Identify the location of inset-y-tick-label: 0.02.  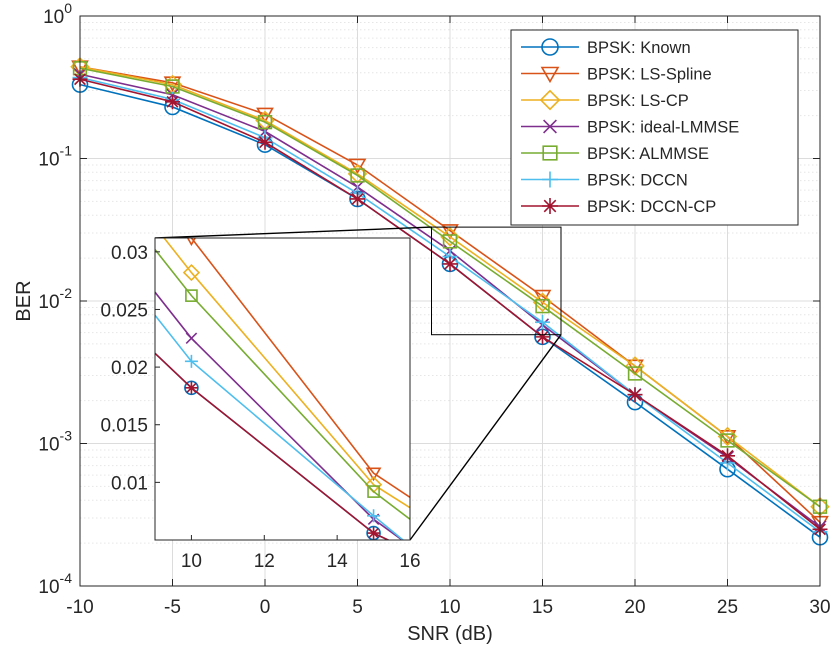
(129, 368).